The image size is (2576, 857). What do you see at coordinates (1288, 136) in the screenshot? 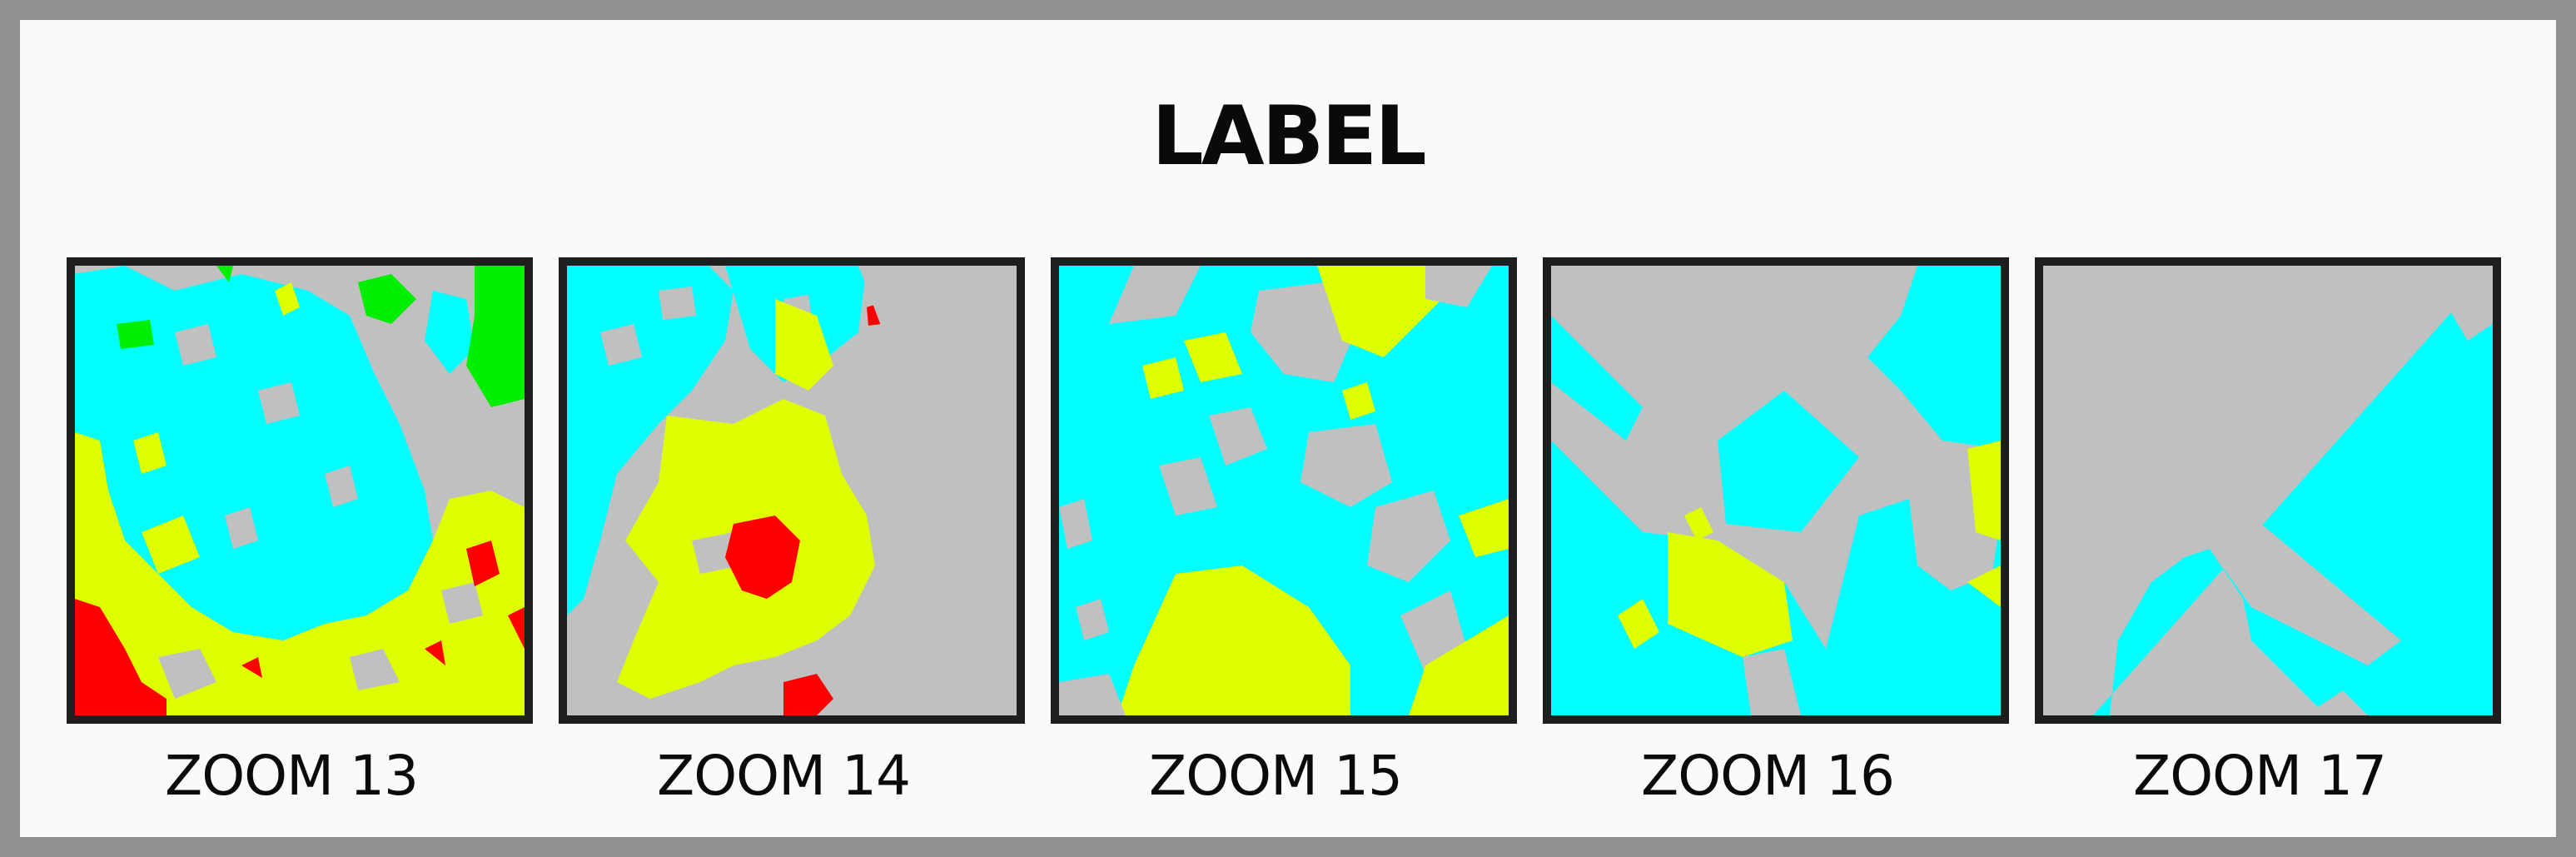
I see `figure-title: LABEL` at bounding box center [1288, 136].